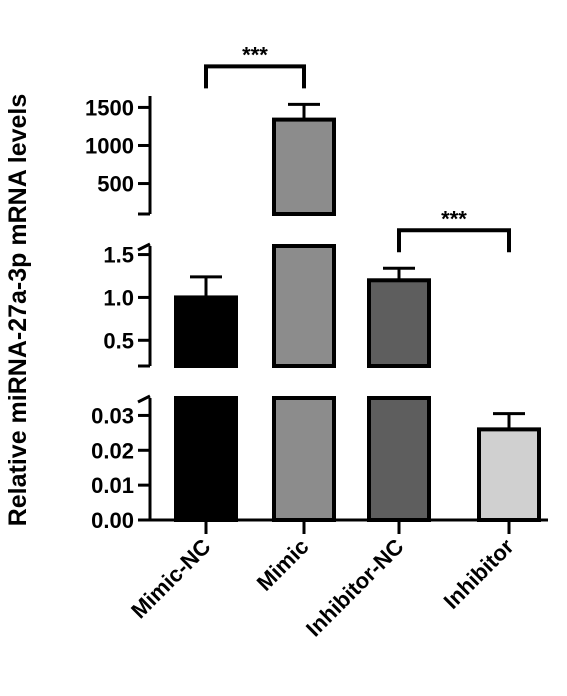  What do you see at coordinates (170, 578) in the screenshot?
I see `x-tick-label: Mimic-NC` at bounding box center [170, 578].